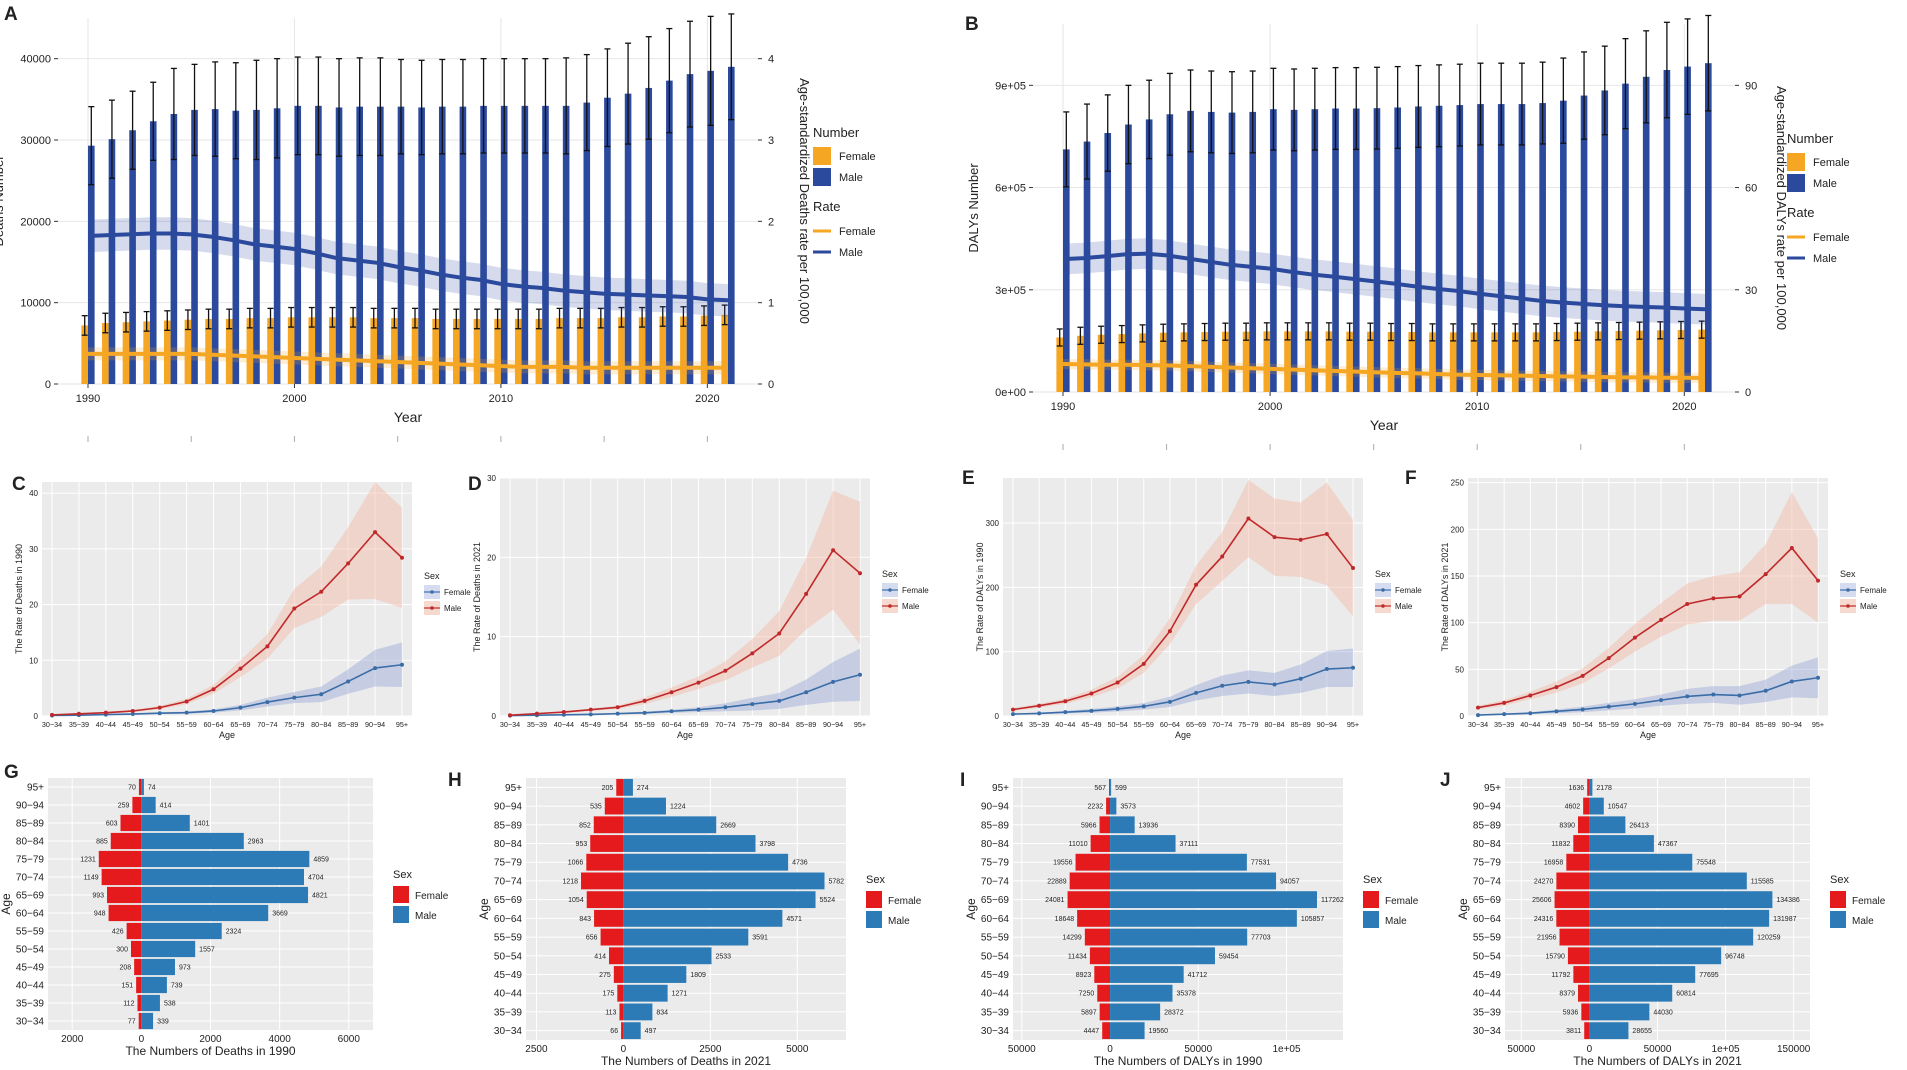 The width and height of the screenshot is (1907, 1070). I want to click on legend-male-dot, so click(890, 606).